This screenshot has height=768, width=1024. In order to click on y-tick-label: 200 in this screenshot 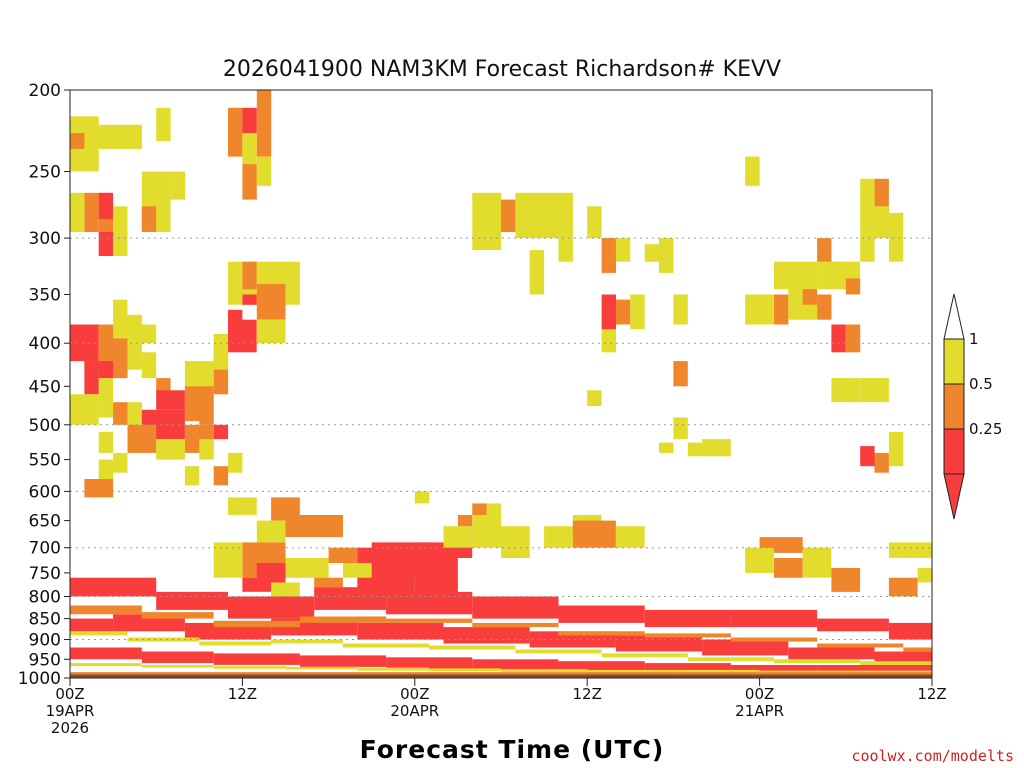, I will do `click(45, 91)`.